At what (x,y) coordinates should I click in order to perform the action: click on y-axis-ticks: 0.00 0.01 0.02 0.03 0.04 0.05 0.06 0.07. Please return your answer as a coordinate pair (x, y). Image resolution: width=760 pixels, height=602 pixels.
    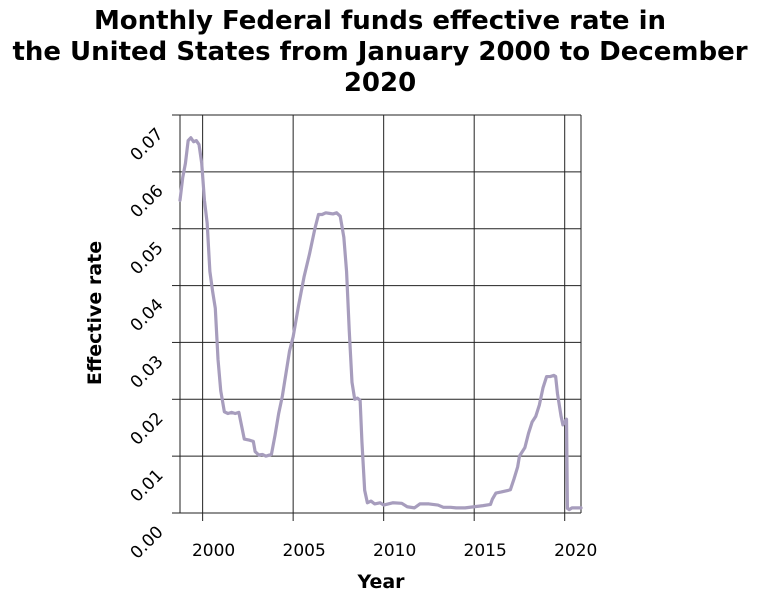
    Looking at the image, I should click on (153, 338).